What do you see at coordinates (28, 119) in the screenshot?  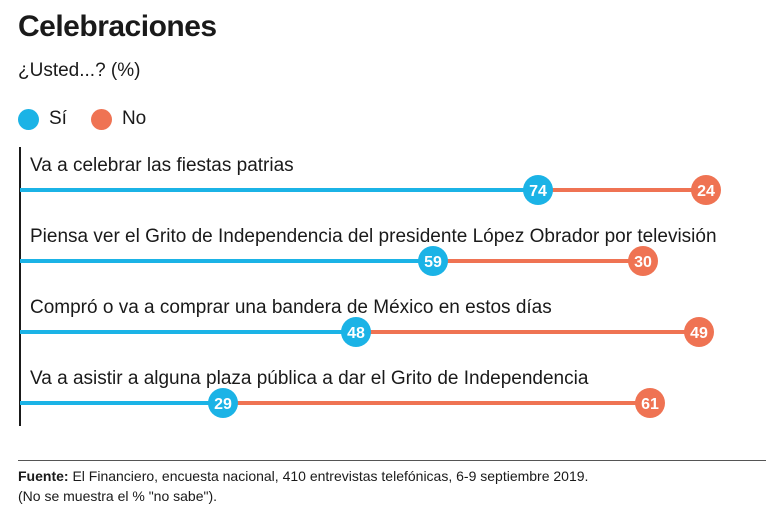 I see `legend-swatch-si` at bounding box center [28, 119].